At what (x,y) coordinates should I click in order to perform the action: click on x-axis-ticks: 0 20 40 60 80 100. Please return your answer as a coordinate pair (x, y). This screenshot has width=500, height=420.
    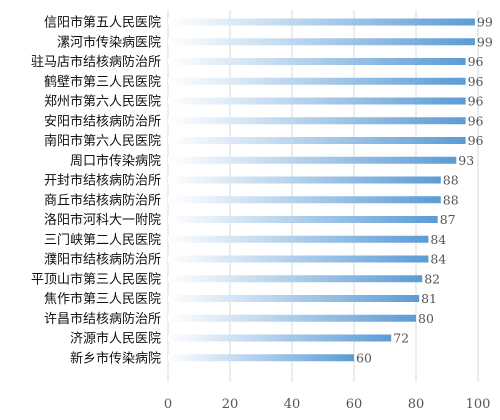
    Looking at the image, I should click on (327, 404).